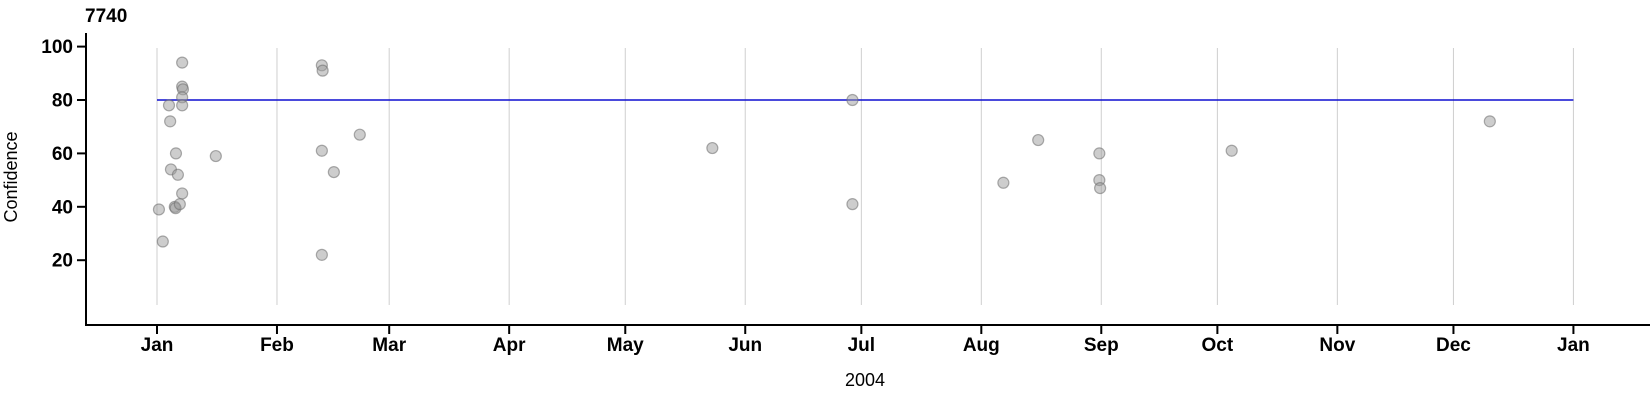  Describe the element at coordinates (625, 345) in the screenshot. I see `x-tick-label: May` at that location.